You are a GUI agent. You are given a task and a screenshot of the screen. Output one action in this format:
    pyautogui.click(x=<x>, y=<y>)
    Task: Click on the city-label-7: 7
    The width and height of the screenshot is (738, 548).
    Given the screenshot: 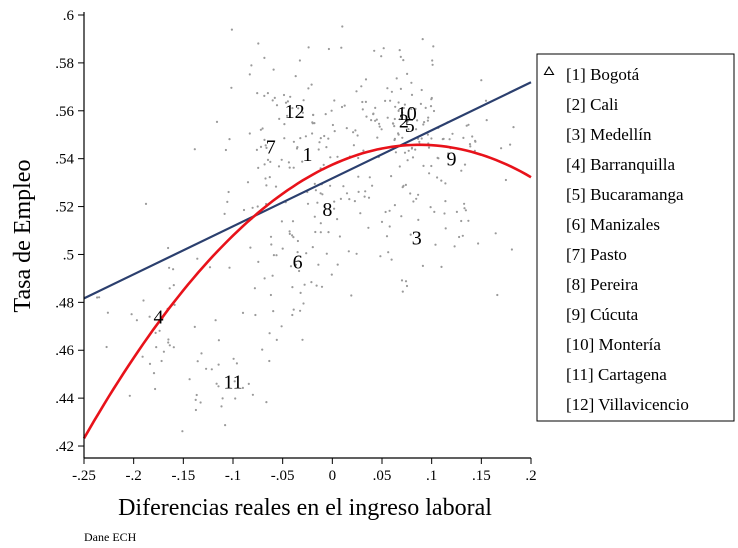 What is the action you would take?
    pyautogui.click(x=271, y=148)
    